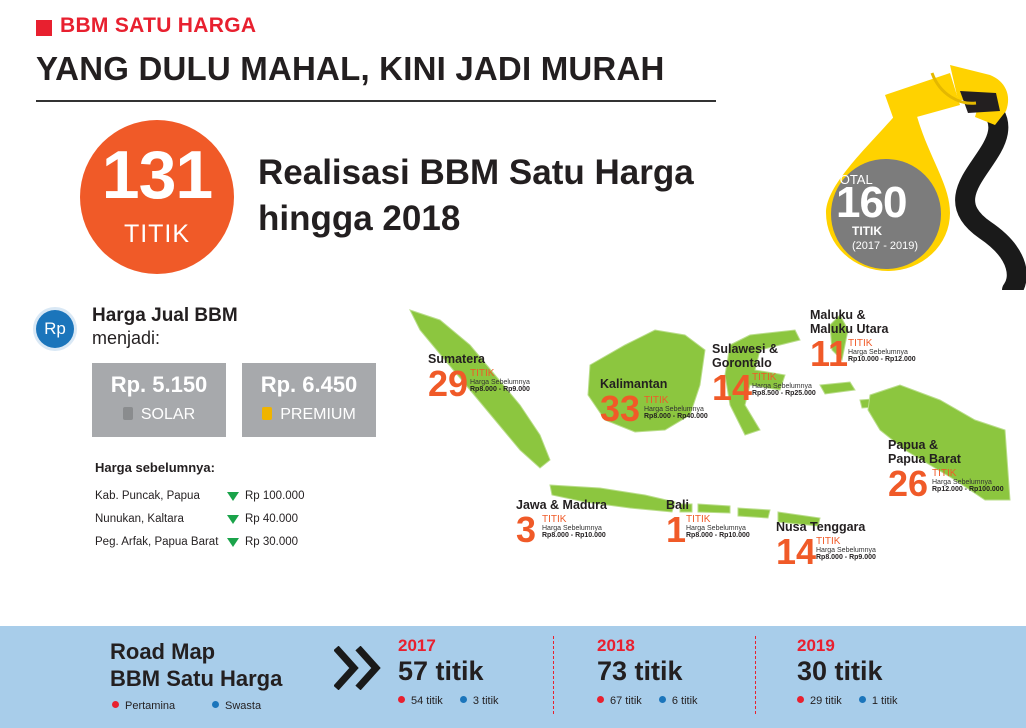 This screenshot has height=728, width=1026. Describe the element at coordinates (272, 542) in the screenshot. I see `previous-price: Rp 30.000` at that location.